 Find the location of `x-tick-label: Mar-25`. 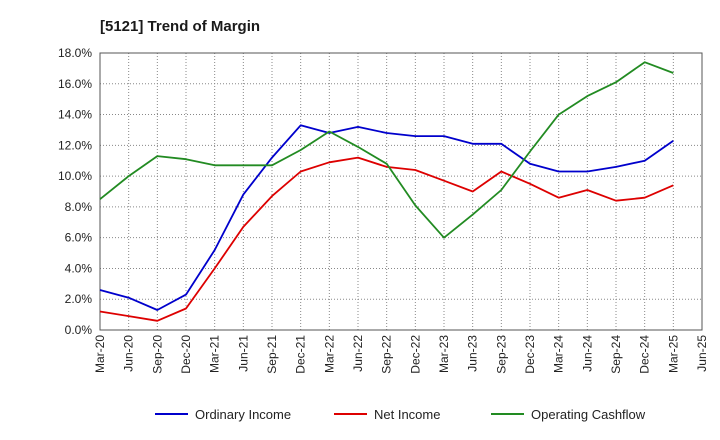

x-tick-label: Mar-25 is located at coordinates (673, 354).